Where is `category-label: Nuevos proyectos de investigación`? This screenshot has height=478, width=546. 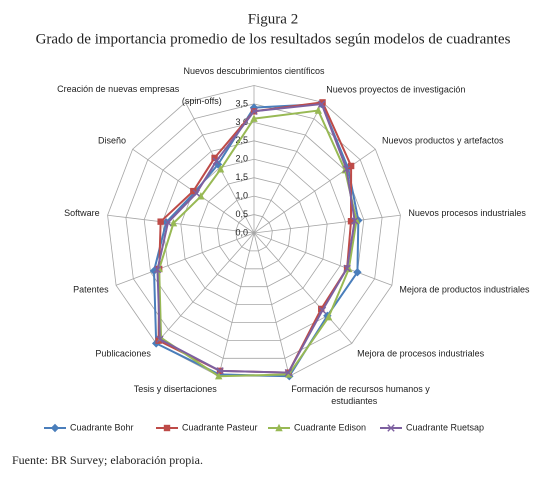 category-label: Nuevos proyectos de investigación is located at coordinates (395, 89).